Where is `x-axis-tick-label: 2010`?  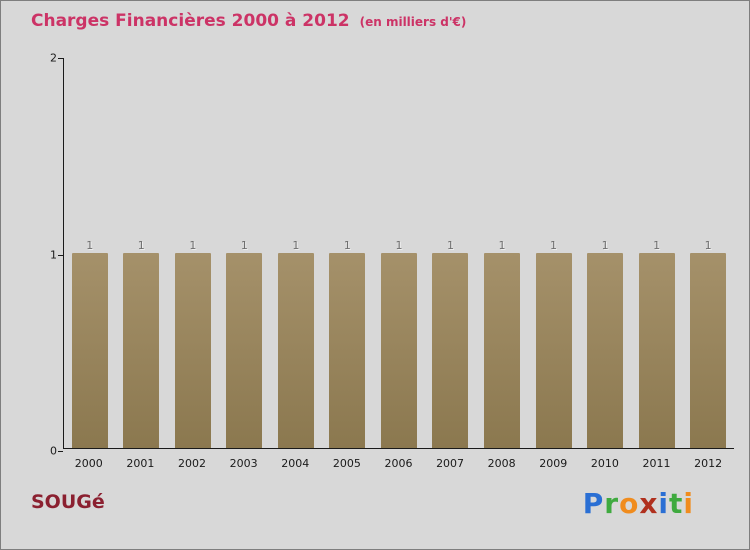 x-axis-tick-label: 2010 is located at coordinates (604, 463).